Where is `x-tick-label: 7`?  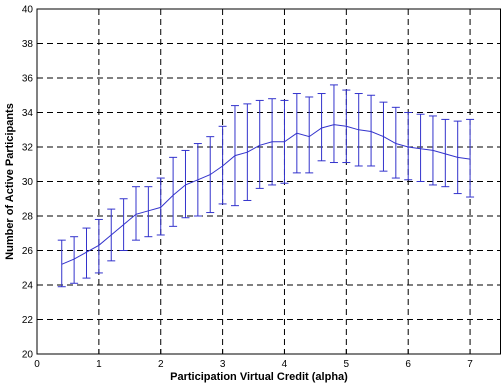 x-tick-label: 7 is located at coordinates (470, 364).